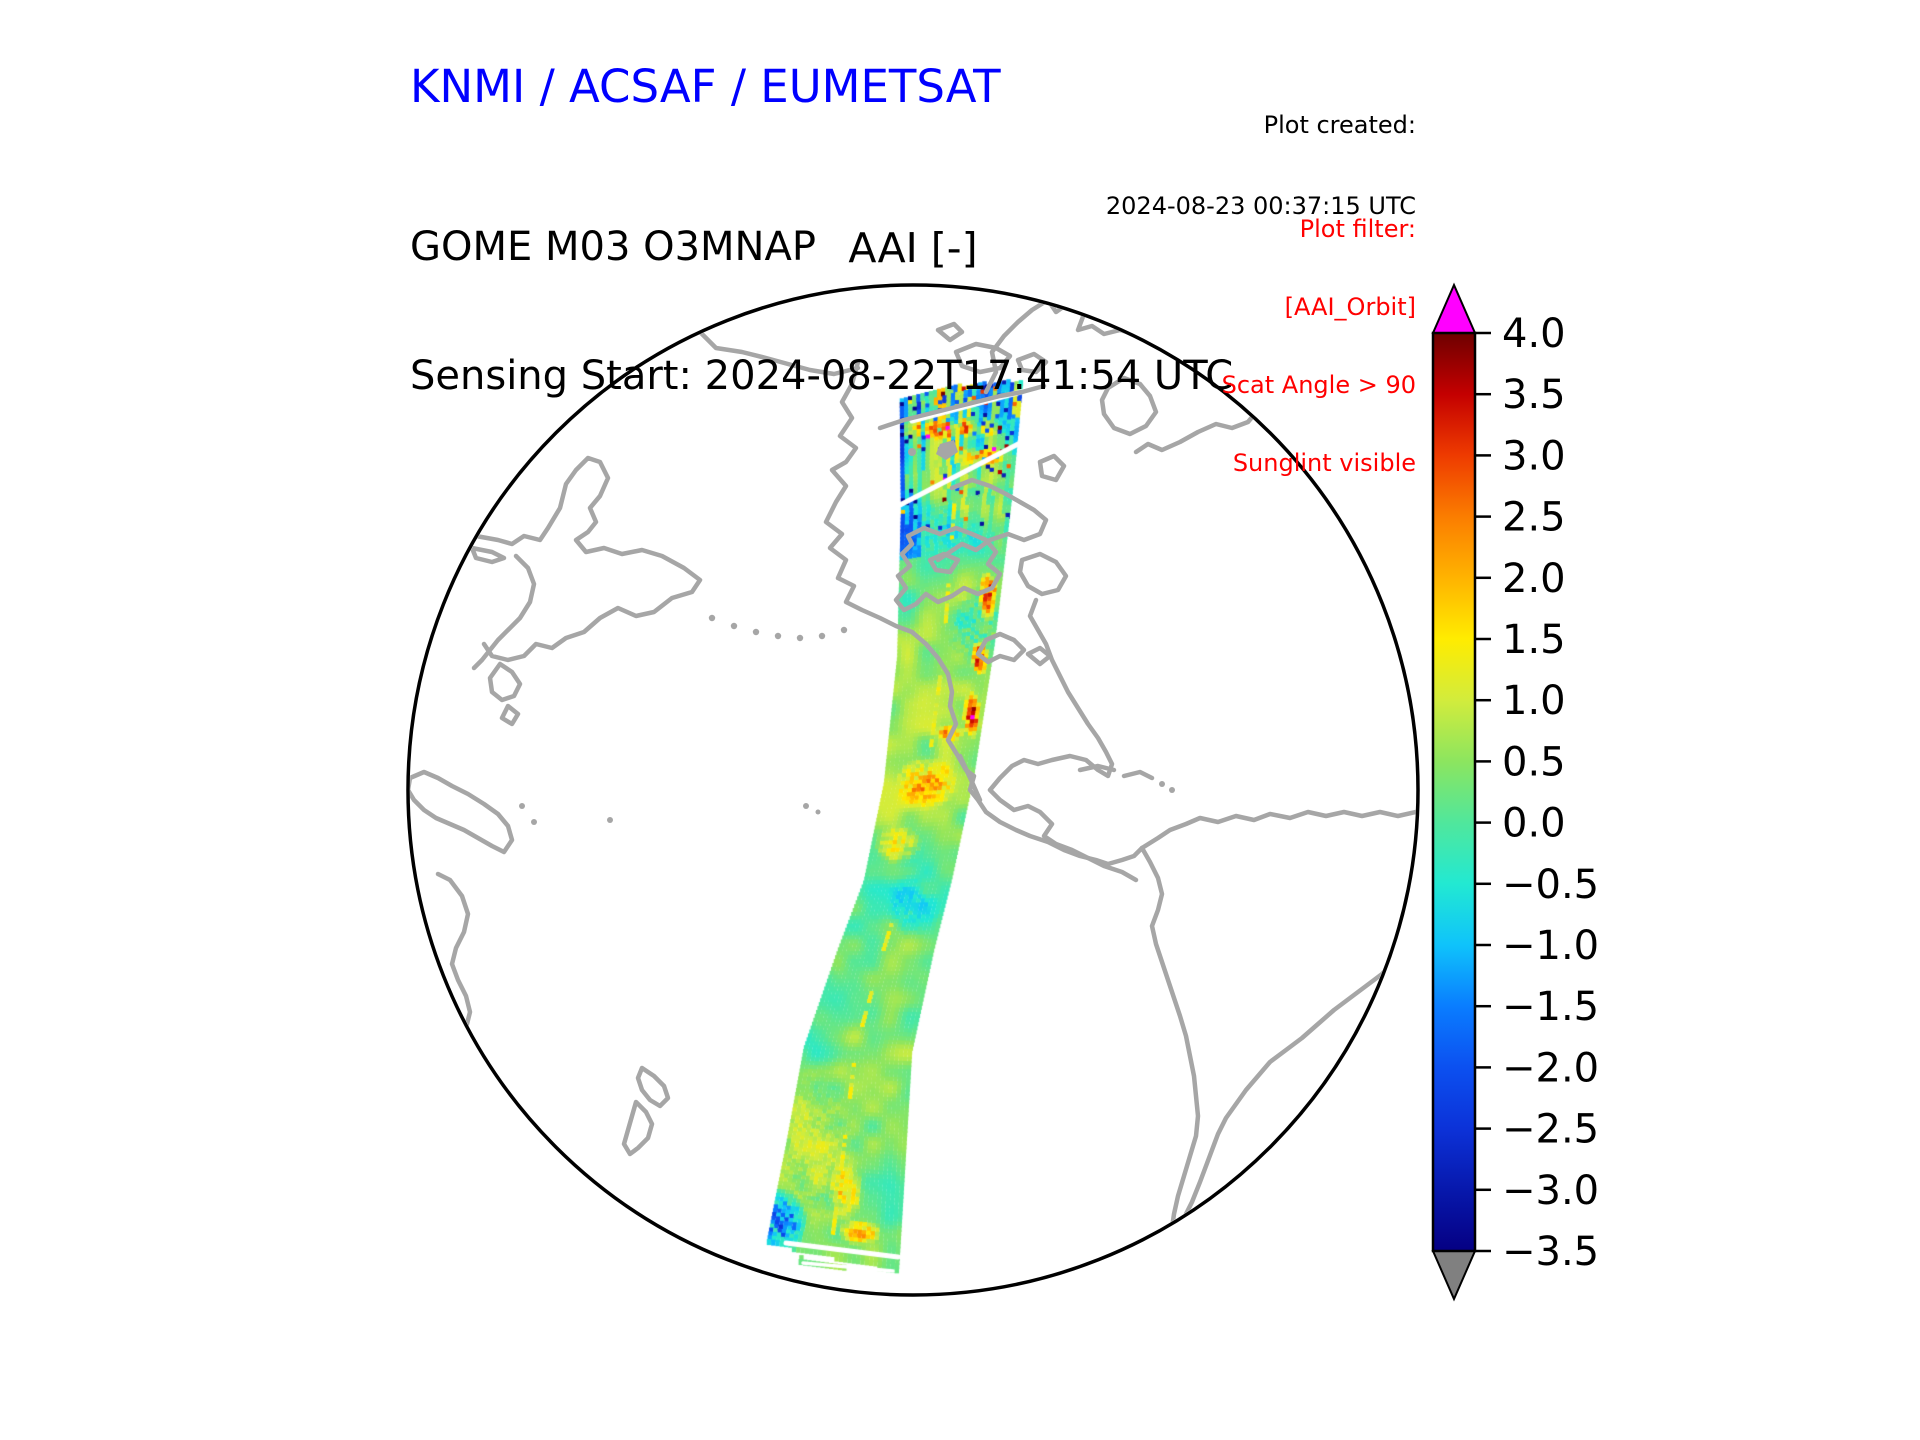 The image size is (1920, 1440). I want to click on colorbar-tick-label: 3.5, so click(1534, 395).